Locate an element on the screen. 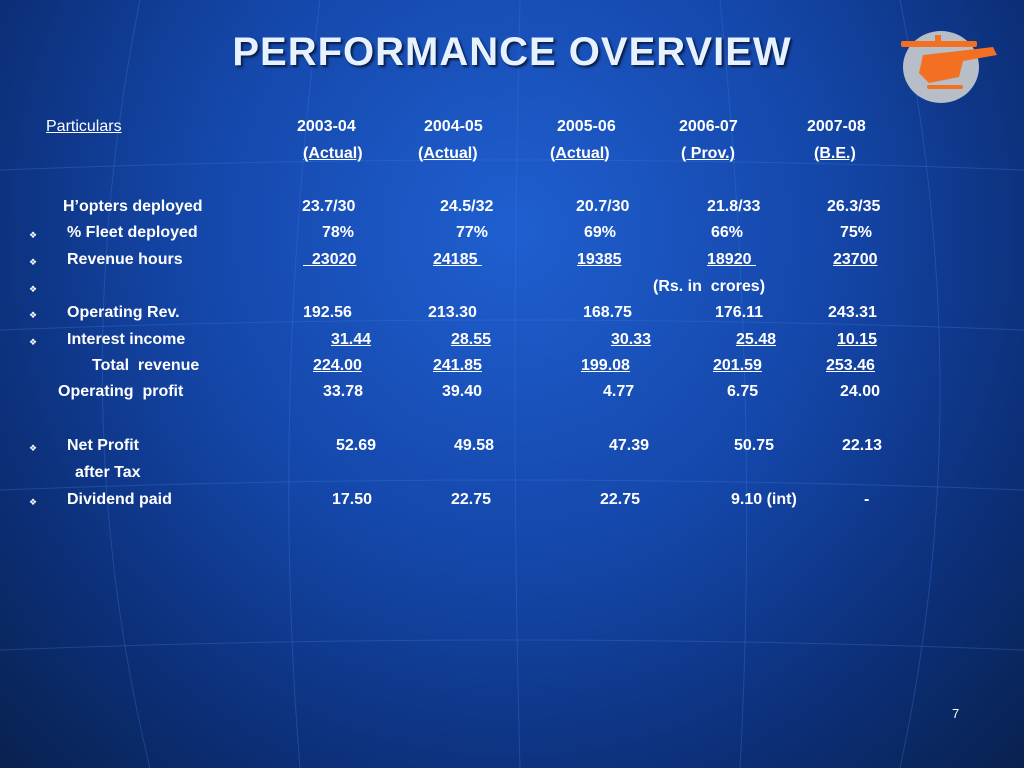 The width and height of the screenshot is (1024, 768). net-profit-value: 50.75 is located at coordinates (754, 445).